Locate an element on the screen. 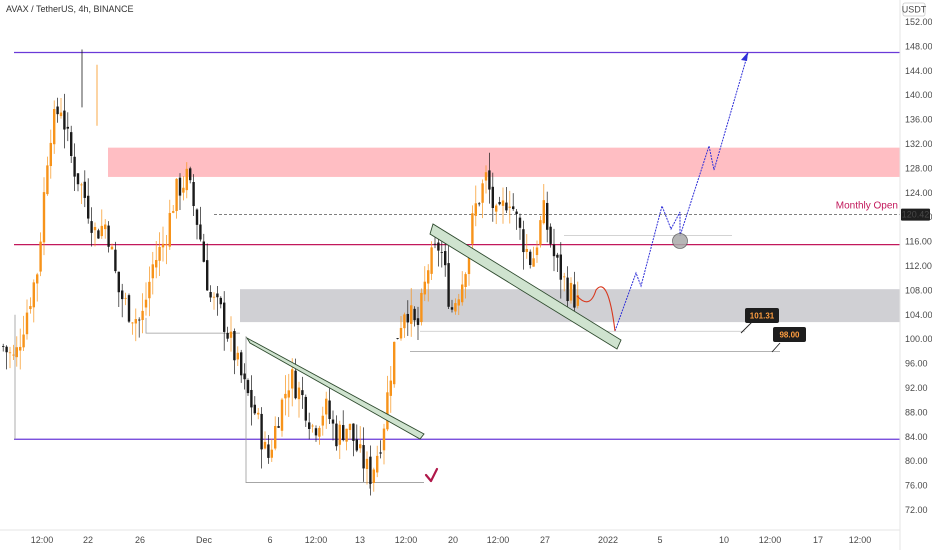  check-icon is located at coordinates (431, 475).